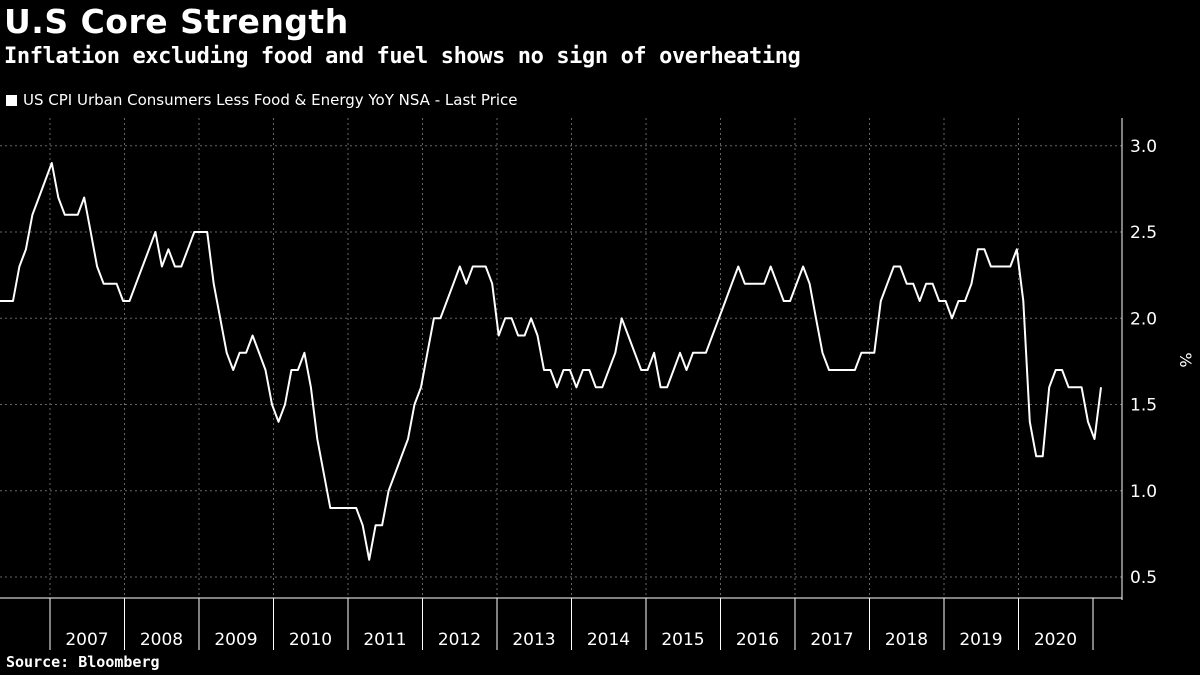  What do you see at coordinates (11, 100) in the screenshot?
I see `legend-swatch` at bounding box center [11, 100].